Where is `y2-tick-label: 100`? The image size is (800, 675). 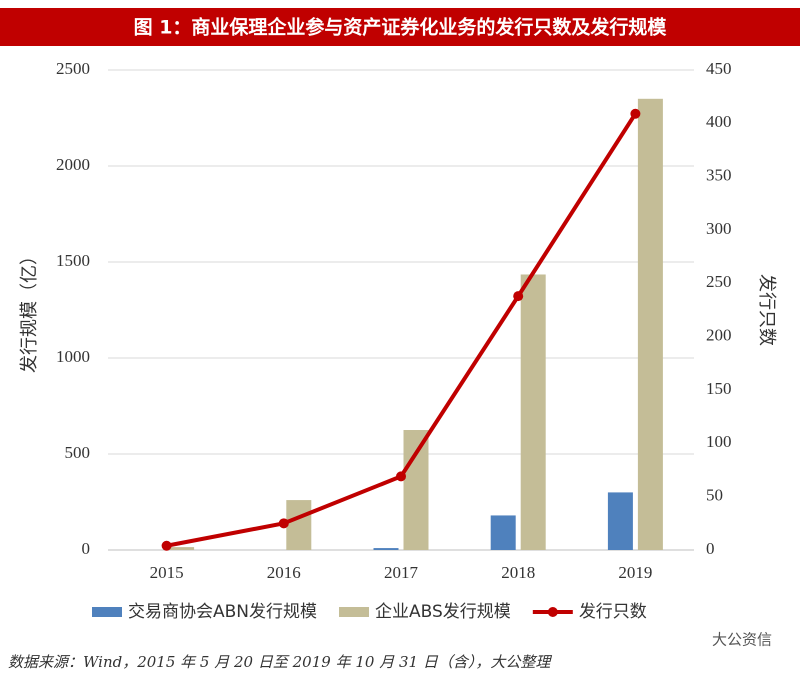 y2-tick-label: 100 is located at coordinates (719, 441).